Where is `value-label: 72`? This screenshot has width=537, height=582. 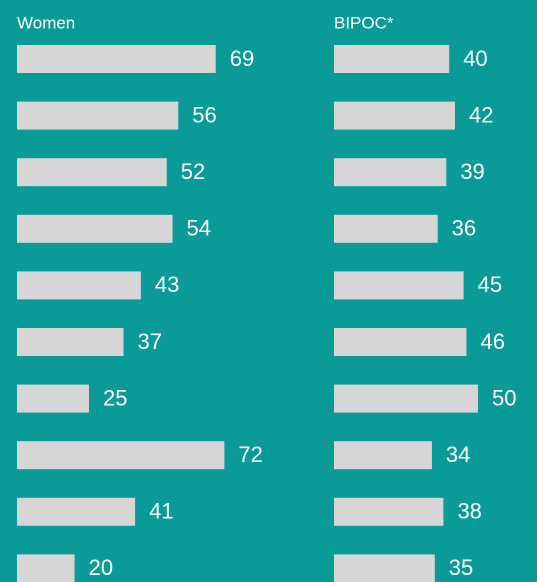 value-label: 72 is located at coordinates (250, 454).